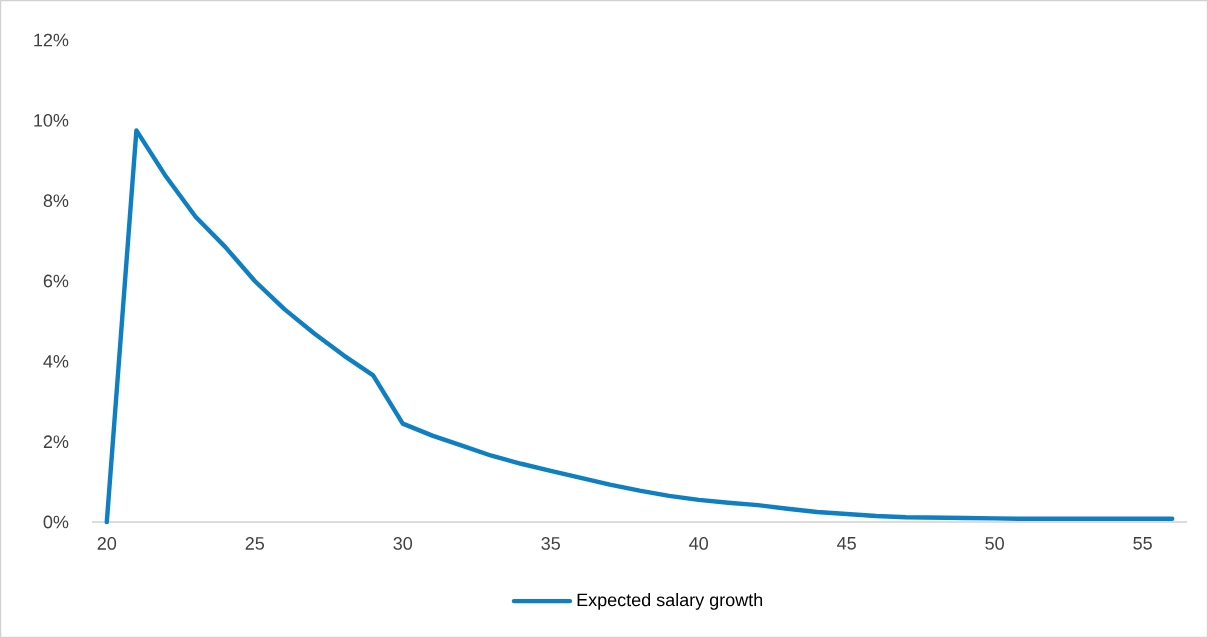  I want to click on x-tick-label: 55, so click(1142, 543).